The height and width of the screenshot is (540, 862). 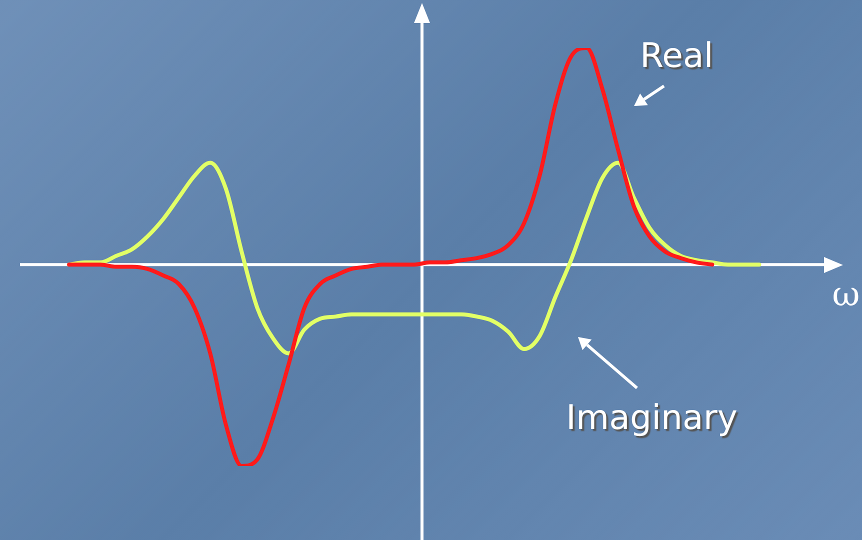 I want to click on series-label: Real, so click(x=677, y=56).